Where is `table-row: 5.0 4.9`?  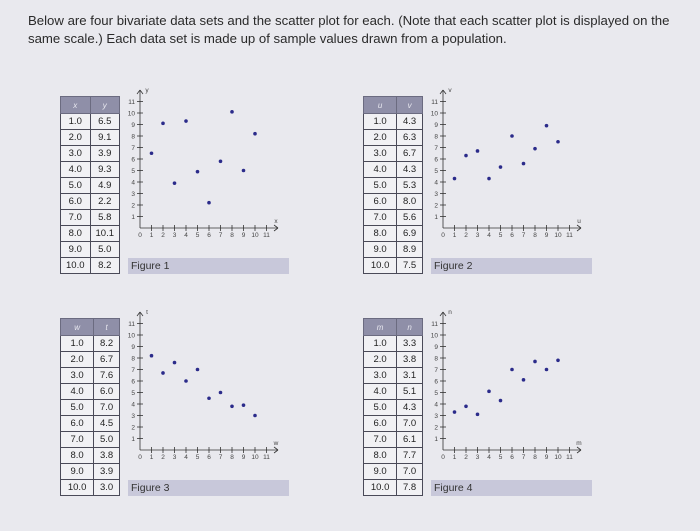
table-row: 5.0 4.9 is located at coordinates (90, 185).